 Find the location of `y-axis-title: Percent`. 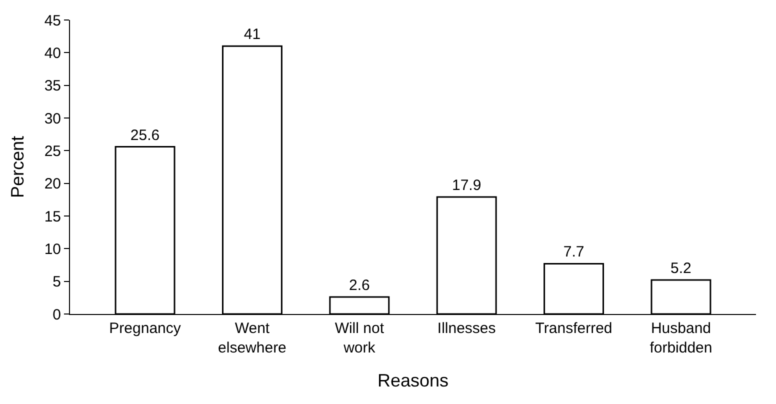

y-axis-title: Percent is located at coordinates (18, 167).